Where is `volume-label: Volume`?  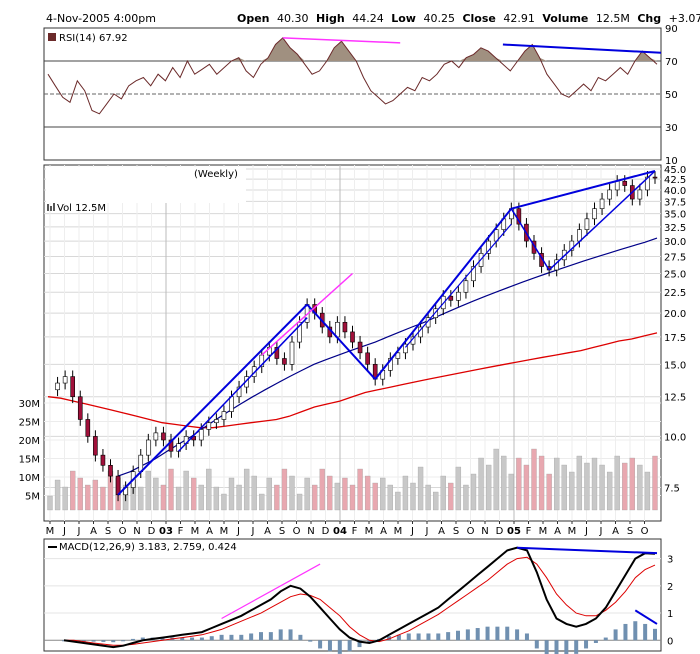
volume-label: Volume is located at coordinates (565, 18).